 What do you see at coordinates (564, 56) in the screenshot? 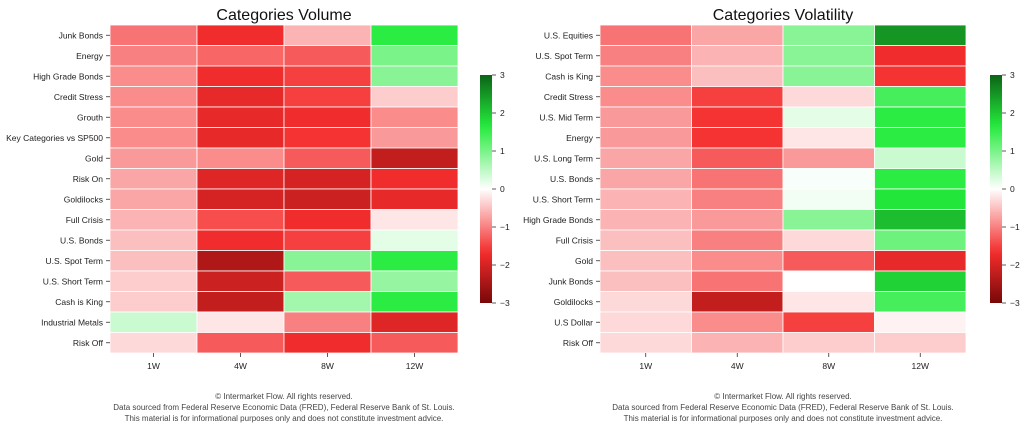
I see `row-label: U.S. Spot Term` at bounding box center [564, 56].